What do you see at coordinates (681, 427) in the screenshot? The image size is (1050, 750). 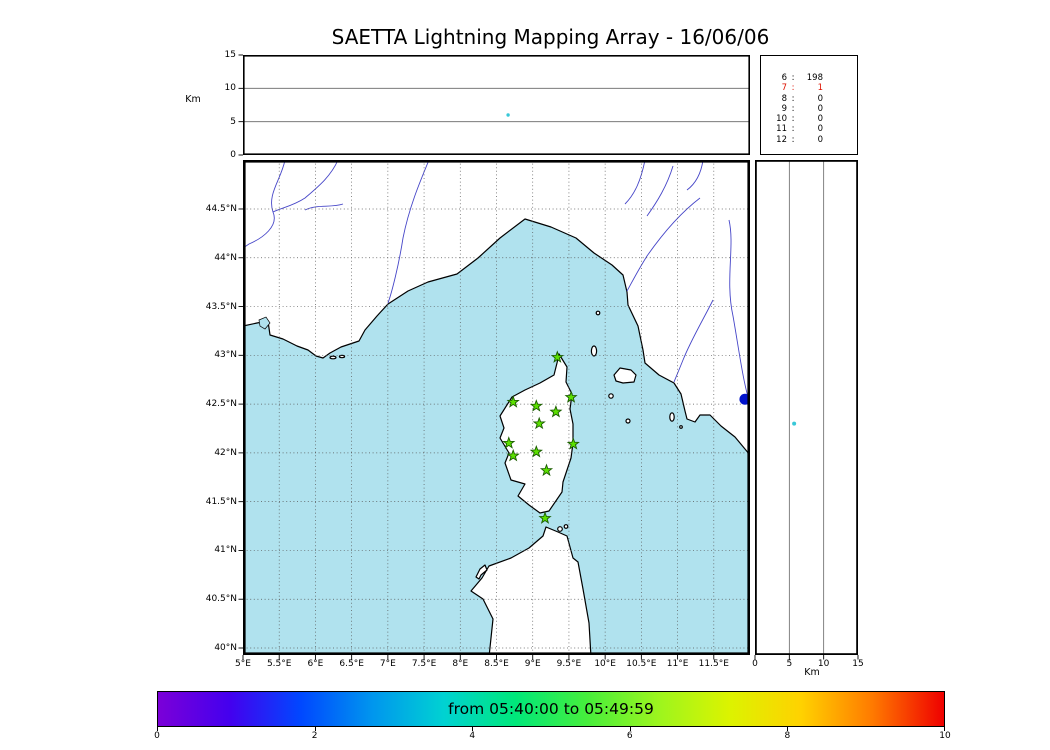 I see `giannutri-island` at bounding box center [681, 427].